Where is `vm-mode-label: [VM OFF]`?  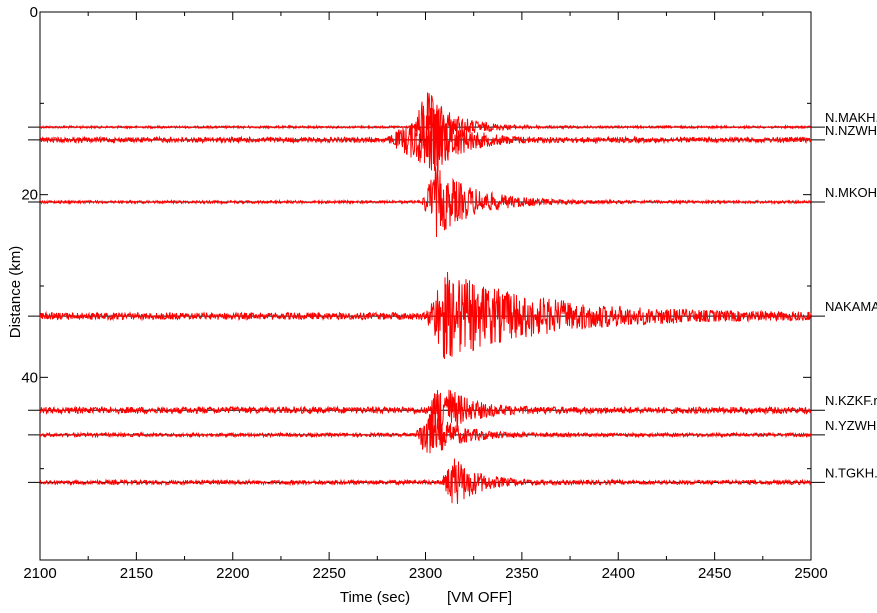 vm-mode-label: [VM OFF] is located at coordinates (479, 597).